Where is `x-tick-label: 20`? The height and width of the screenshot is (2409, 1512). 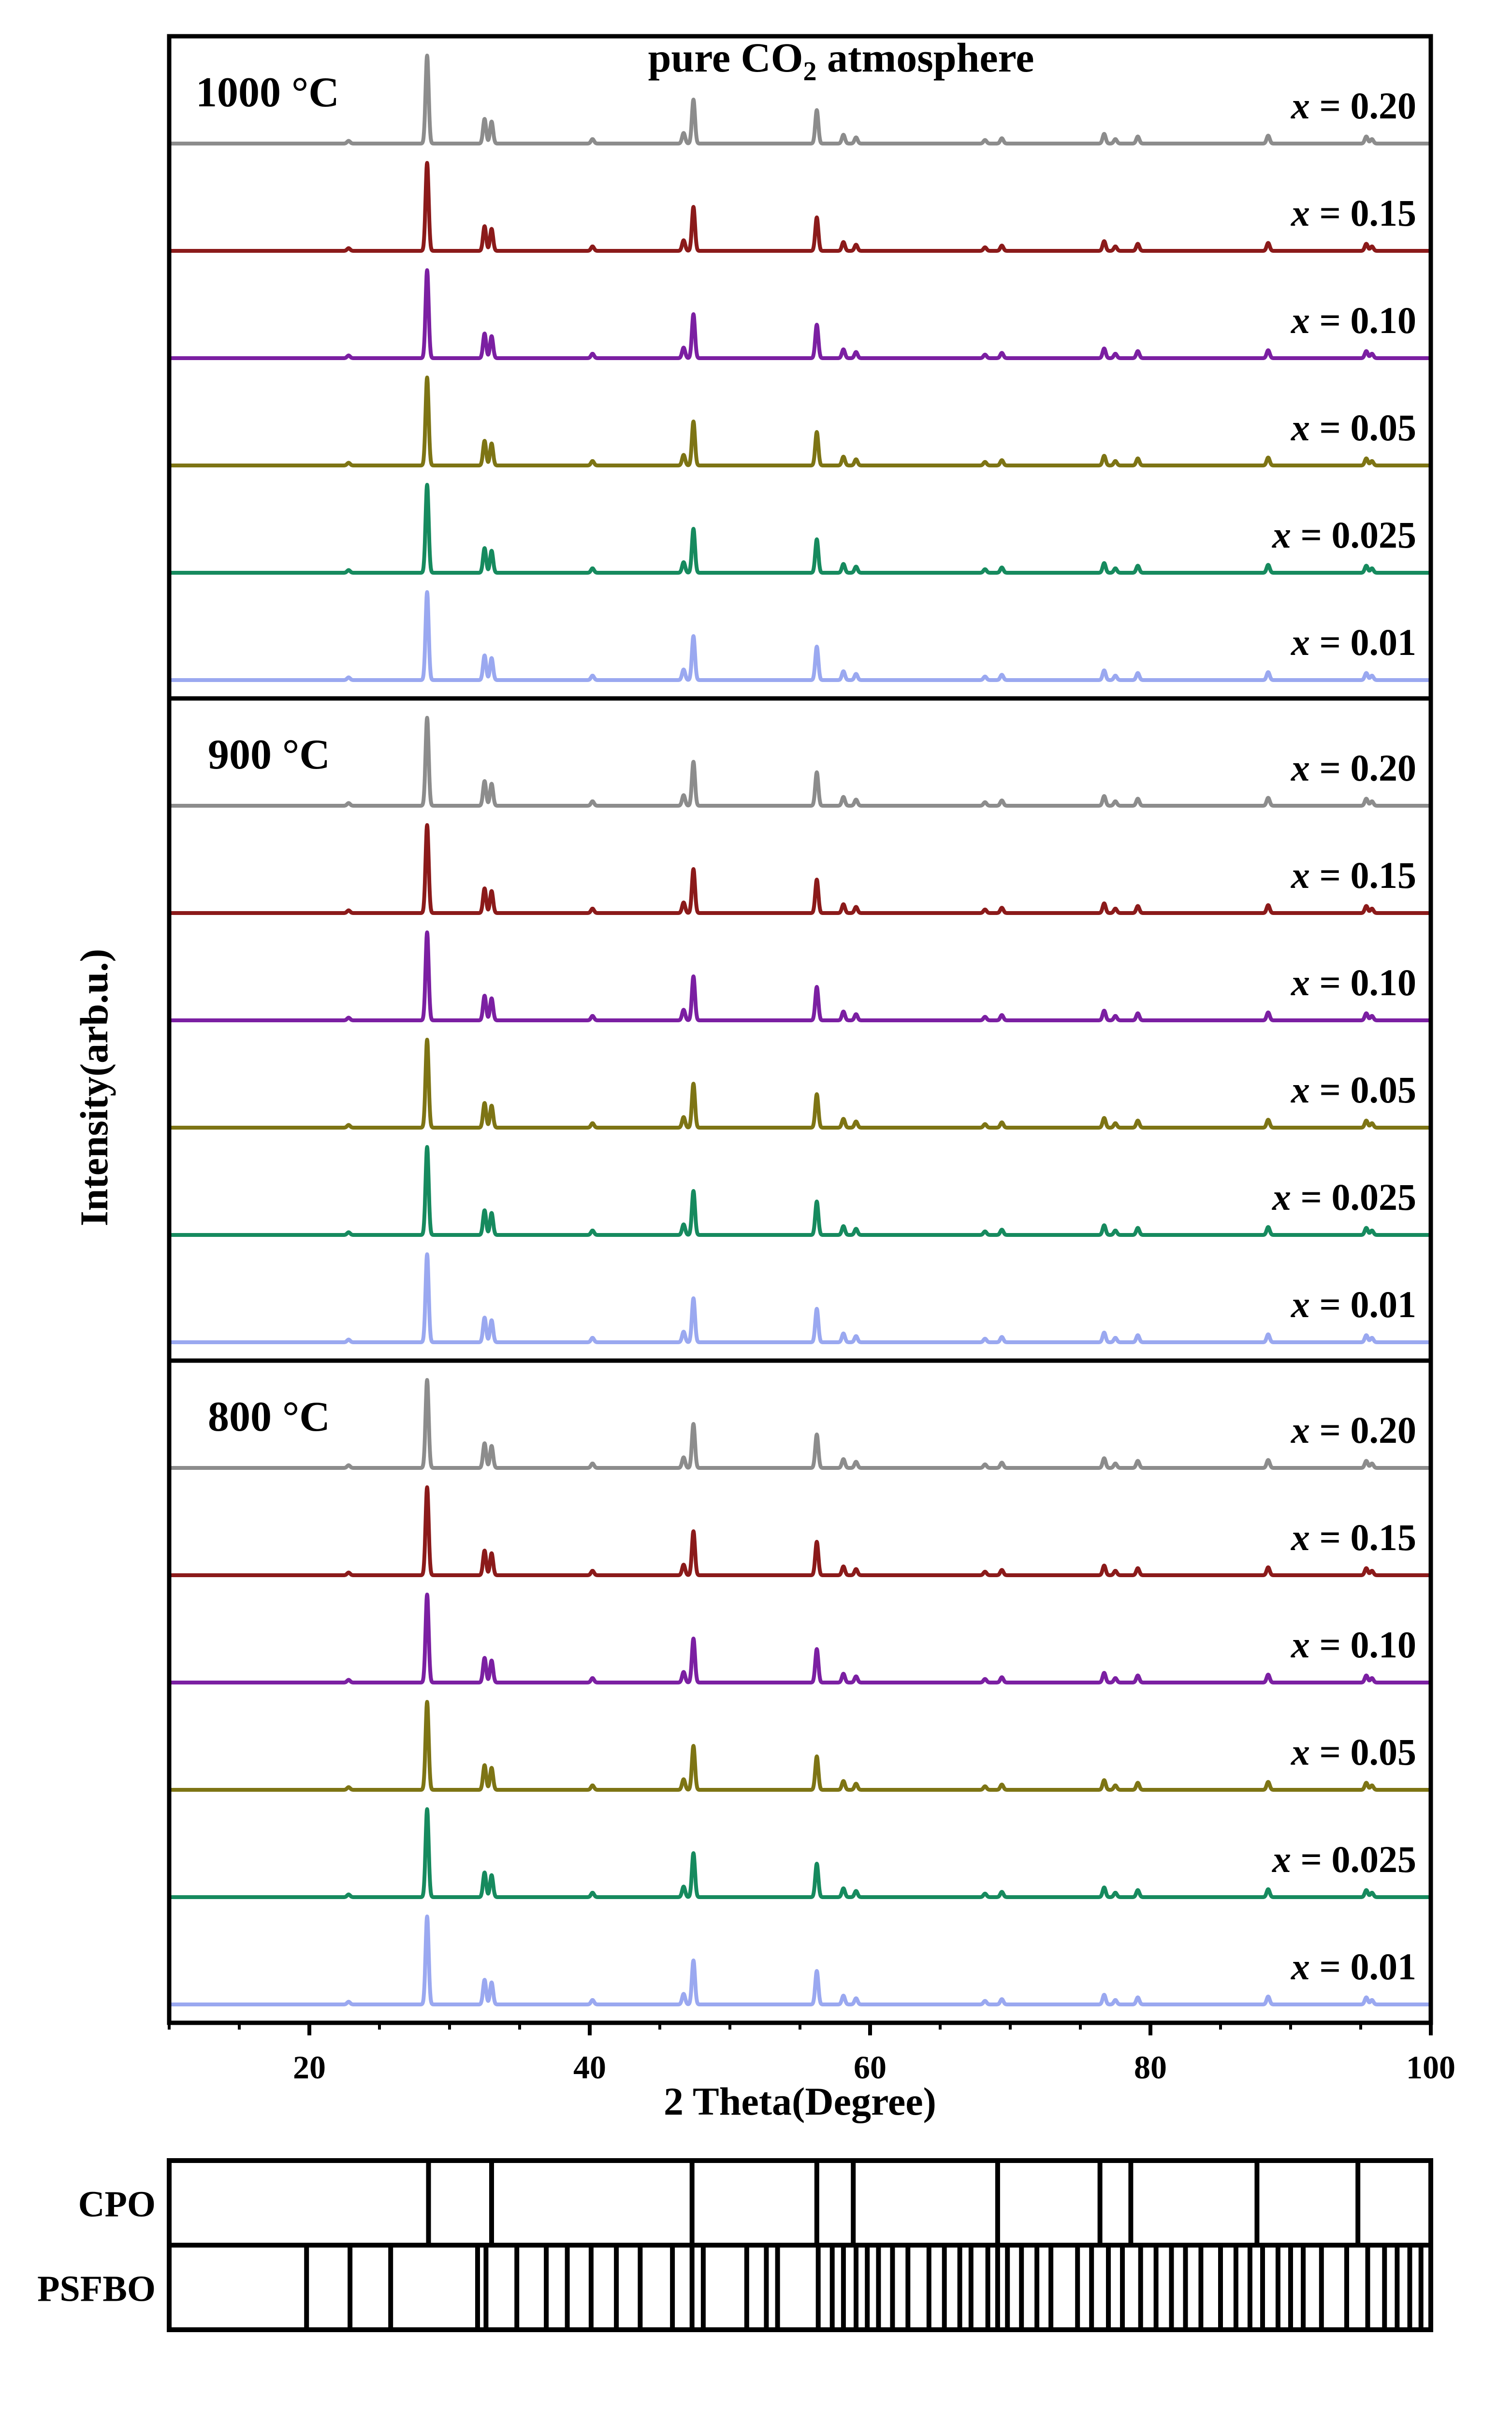 x-tick-label: 20 is located at coordinates (309, 2068).